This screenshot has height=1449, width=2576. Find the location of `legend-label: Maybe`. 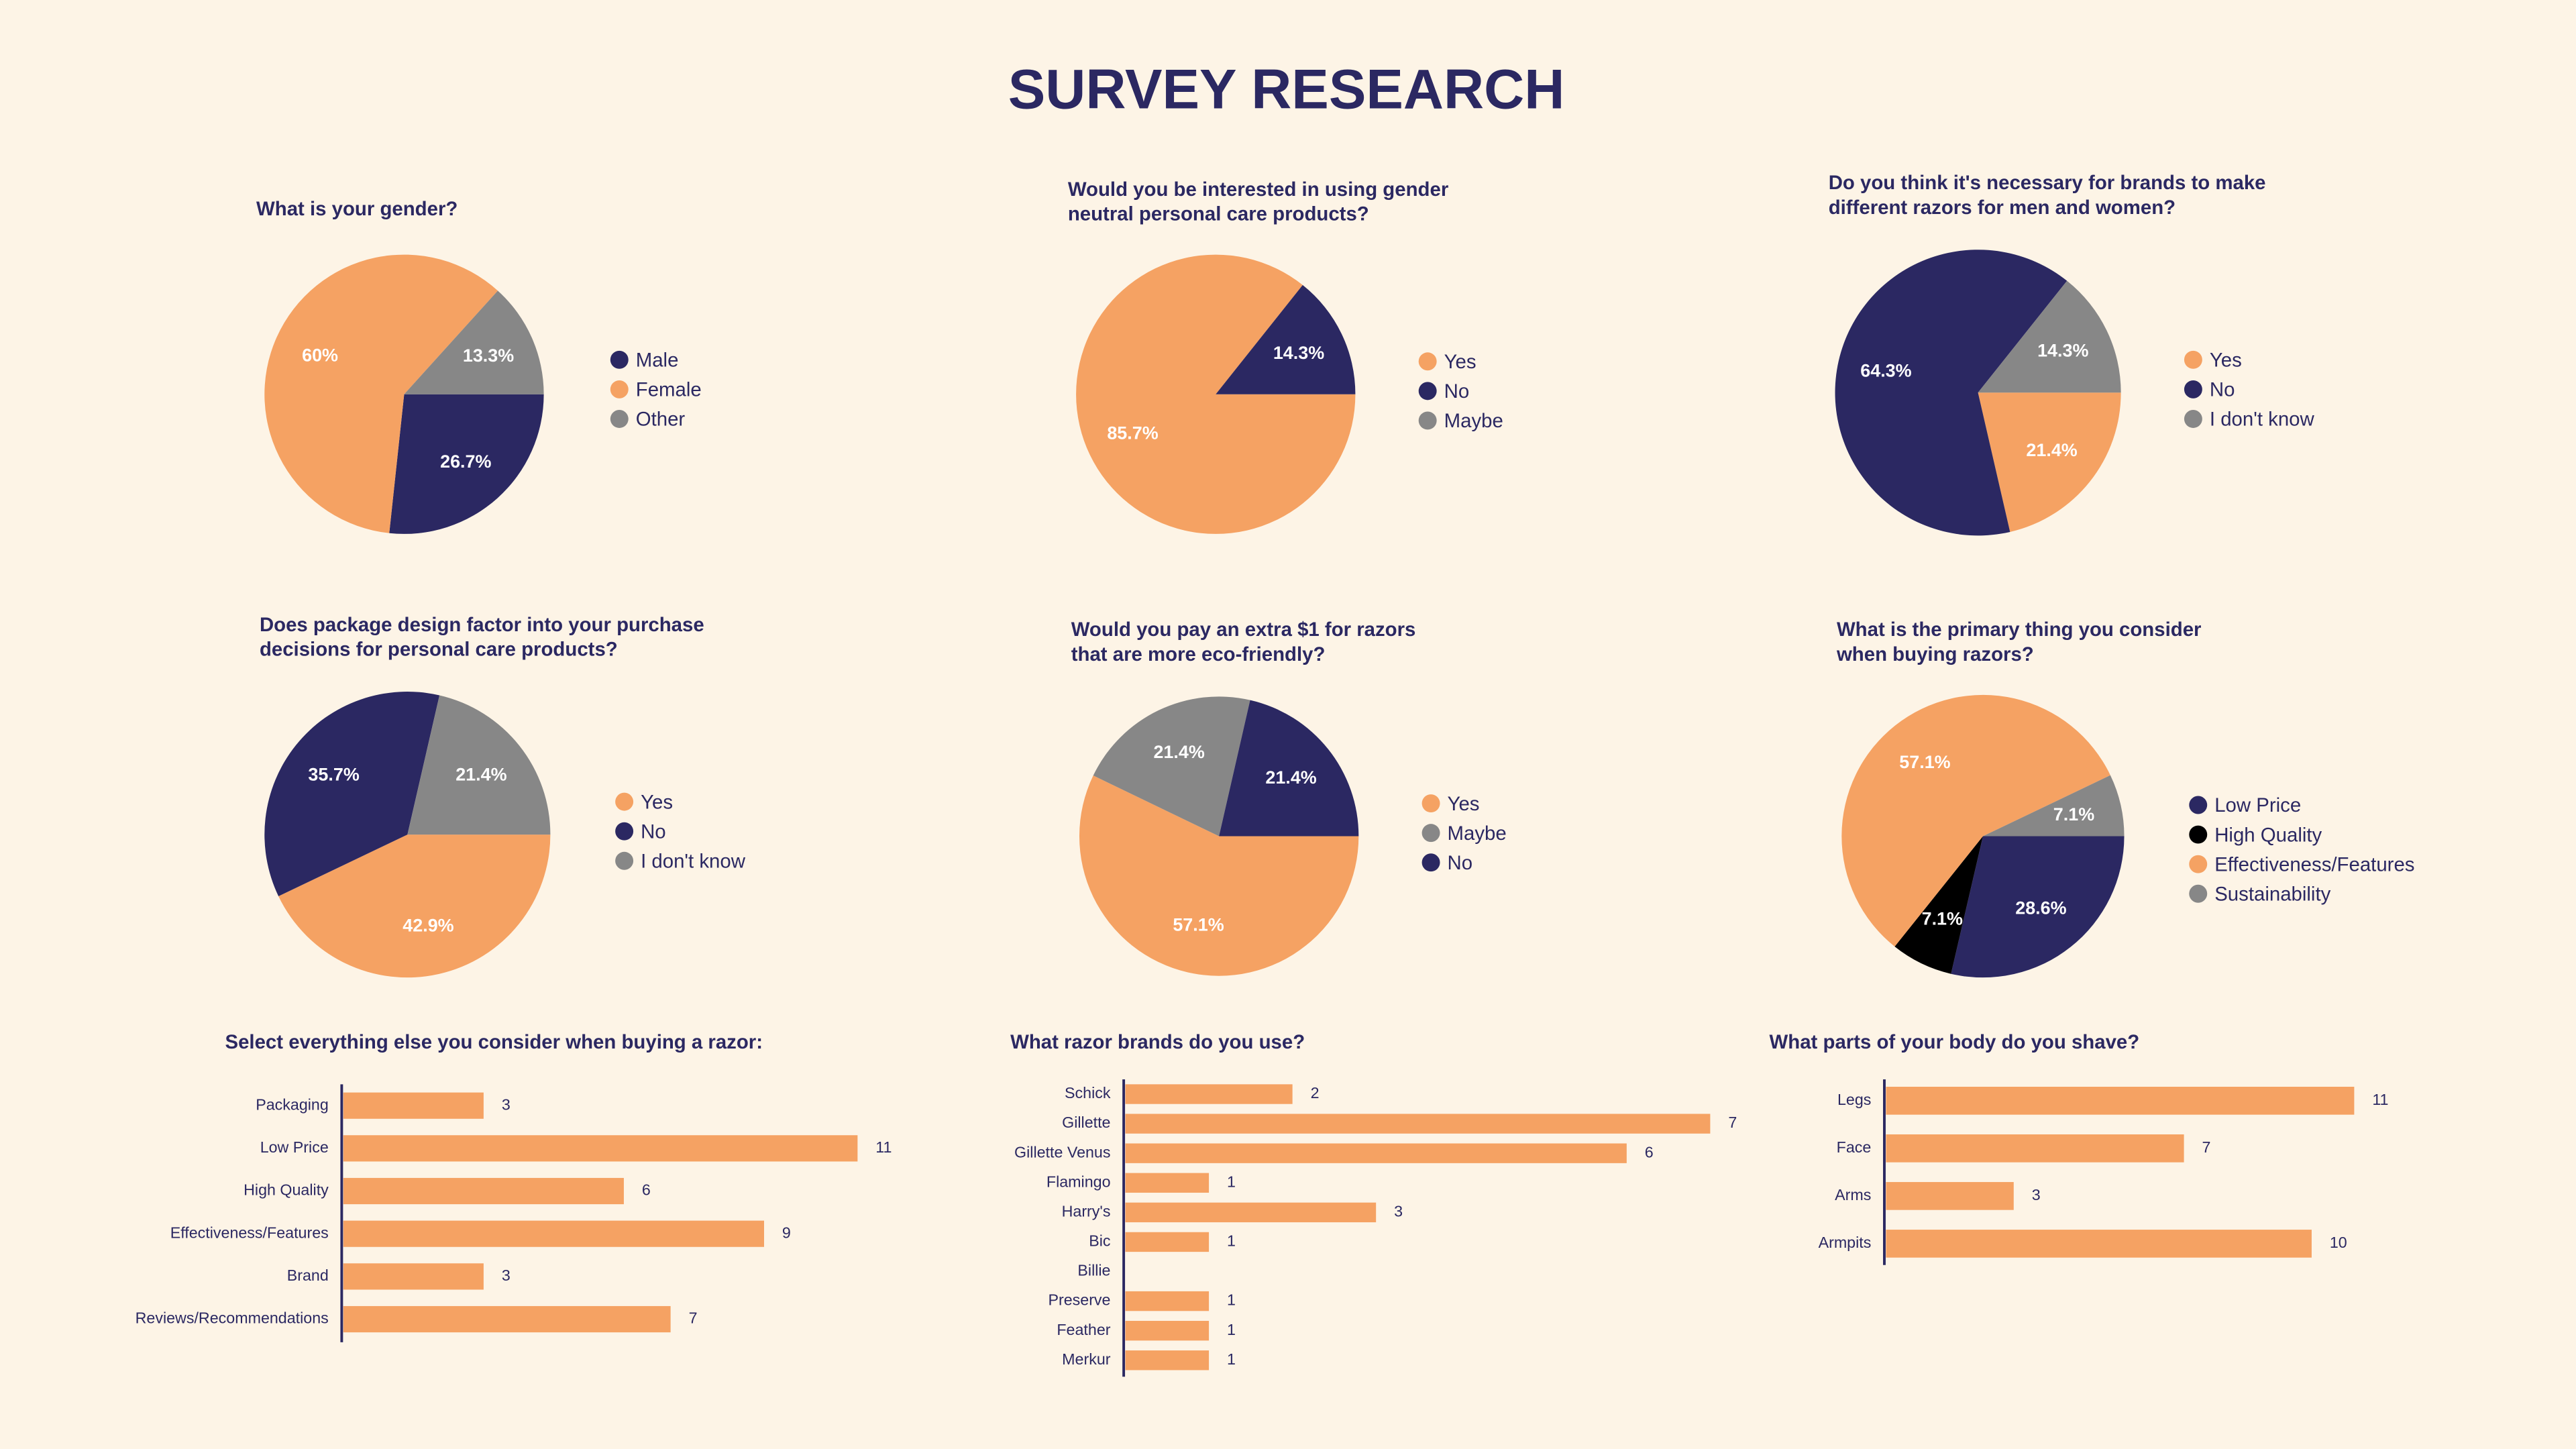

legend-label: Maybe is located at coordinates (1473, 421).